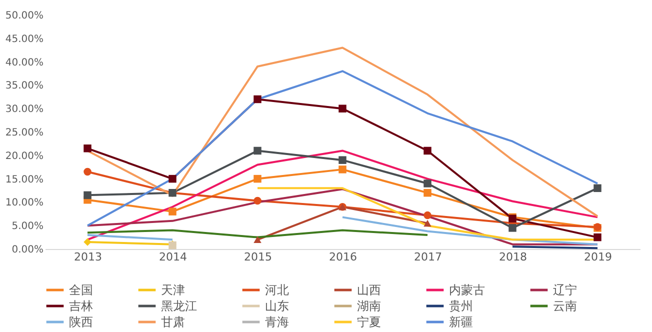  I want to click on legend-label: 新疆, so click(461, 322).